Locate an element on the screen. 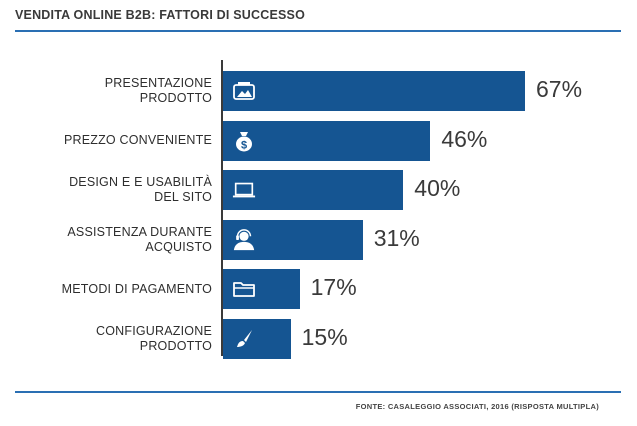 The width and height of the screenshot is (637, 426). category-label: ASSISTENZA DURANTE ACQUISTO is located at coordinates (116, 240).